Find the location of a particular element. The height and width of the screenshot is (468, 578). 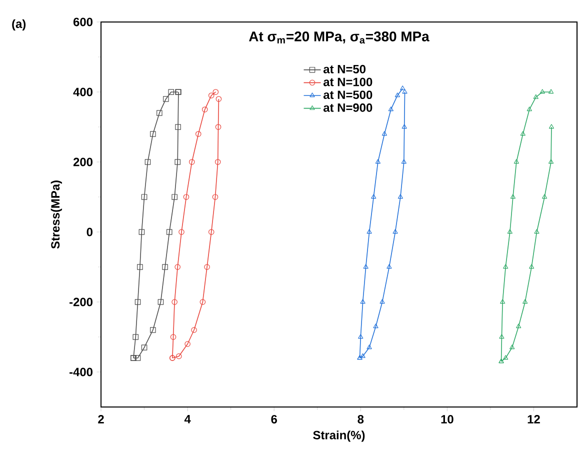

x-axis-title: Strain(%) is located at coordinates (339, 436).